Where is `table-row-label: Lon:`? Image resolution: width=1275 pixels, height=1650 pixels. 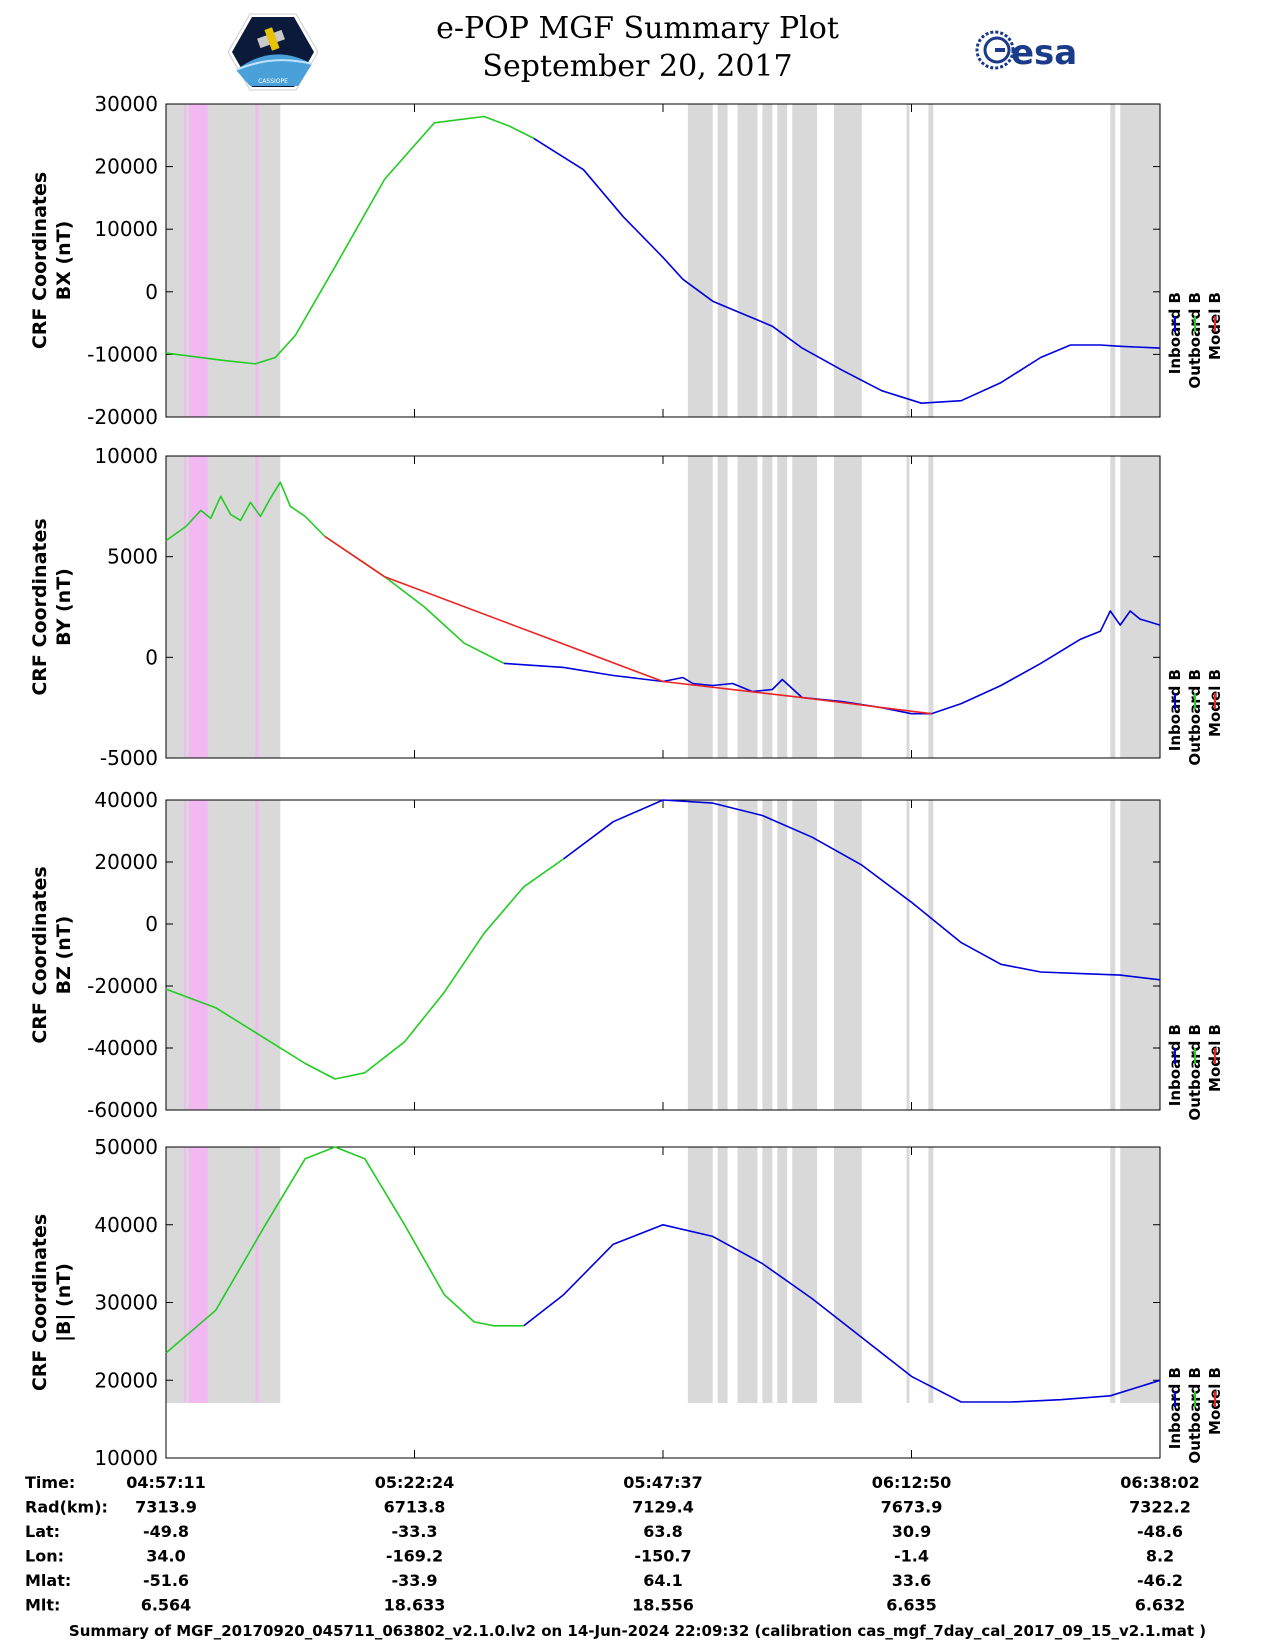 table-row-label: Lon: is located at coordinates (44, 1556).